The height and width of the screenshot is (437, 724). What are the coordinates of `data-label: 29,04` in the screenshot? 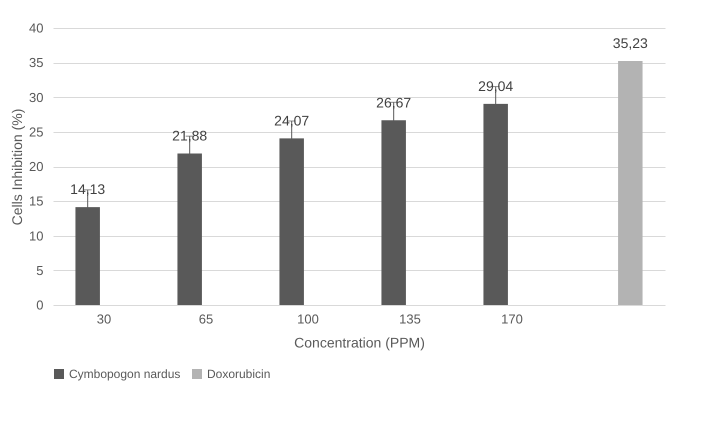 It's located at (496, 86).